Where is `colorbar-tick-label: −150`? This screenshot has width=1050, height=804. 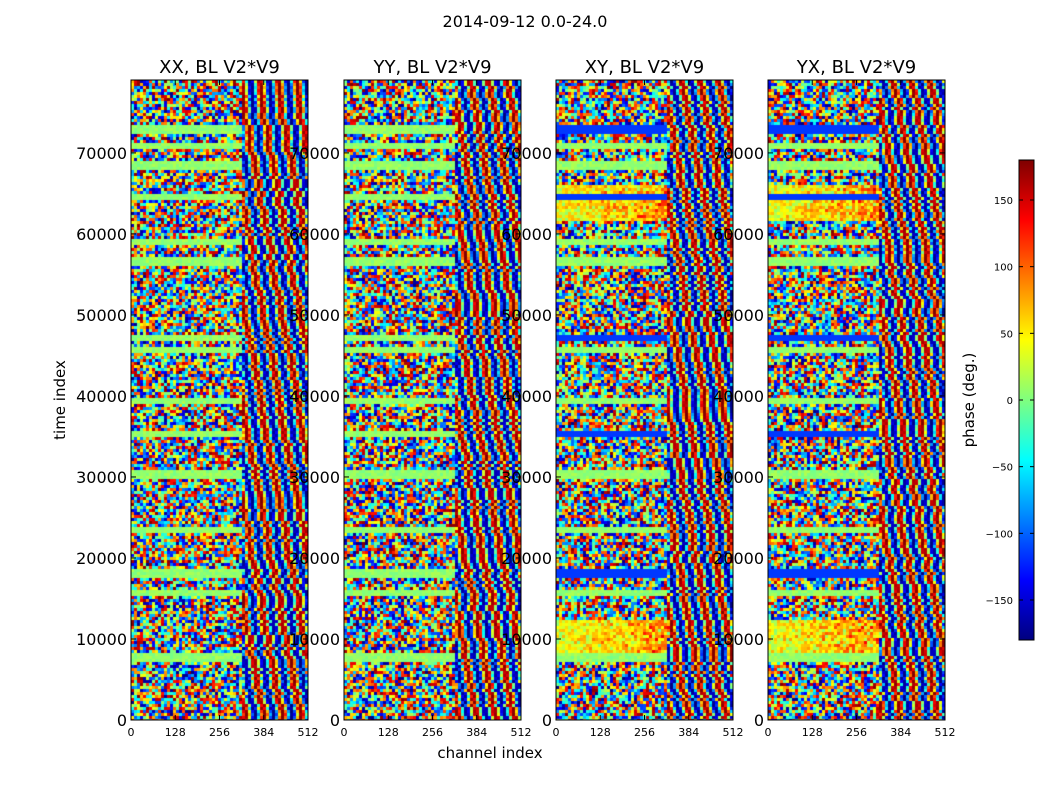 colorbar-tick-label: −150 is located at coordinates (999, 601).